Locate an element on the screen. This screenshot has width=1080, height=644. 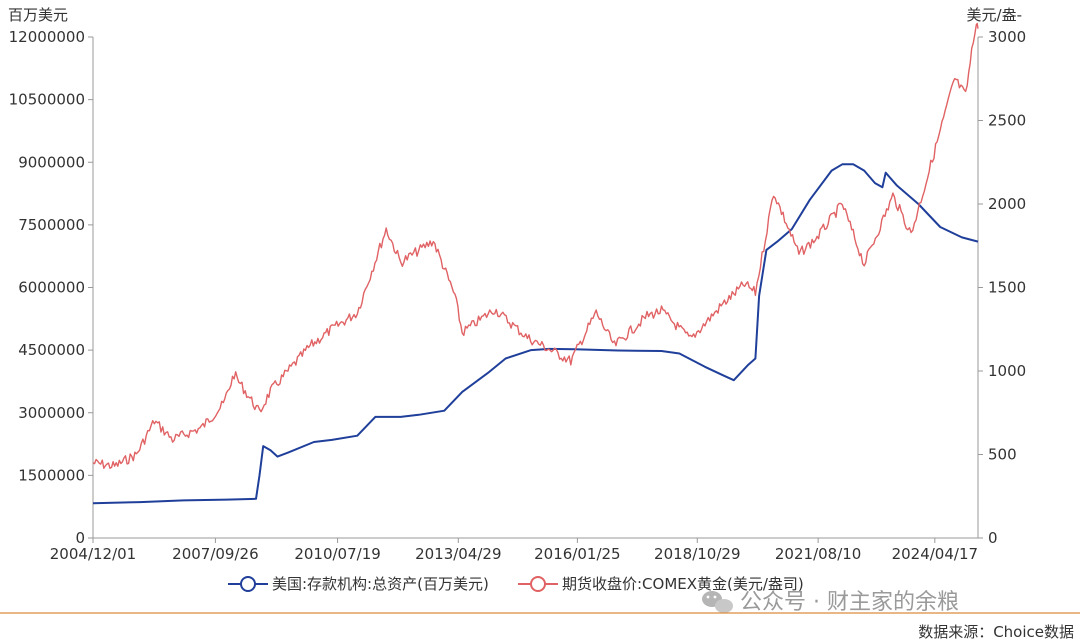
left-tick-label: 7500000 is located at coordinates (51, 225).